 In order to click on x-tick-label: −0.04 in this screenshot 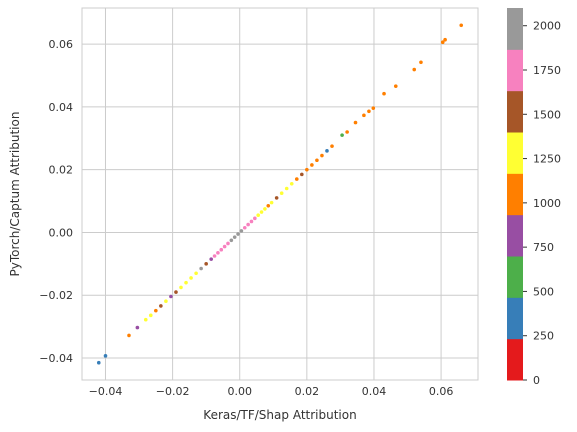, I will do `click(106, 391)`.